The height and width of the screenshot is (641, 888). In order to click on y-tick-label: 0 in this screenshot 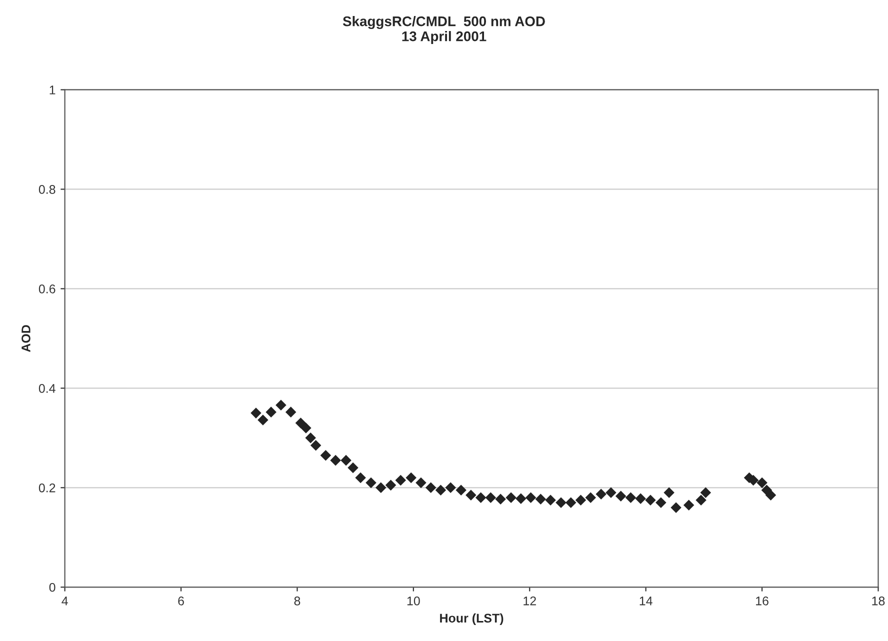, I will do `click(52, 587)`.